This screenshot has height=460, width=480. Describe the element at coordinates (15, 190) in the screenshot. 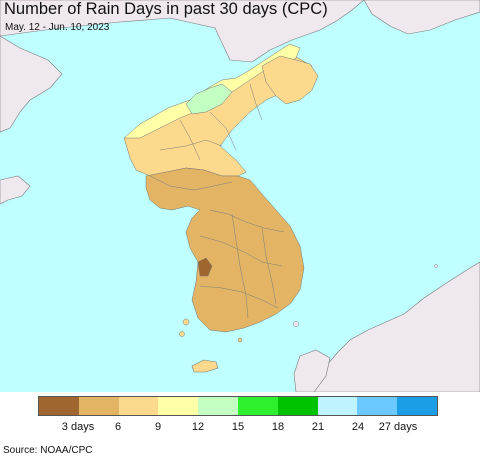

I see `shandong-coast` at that location.